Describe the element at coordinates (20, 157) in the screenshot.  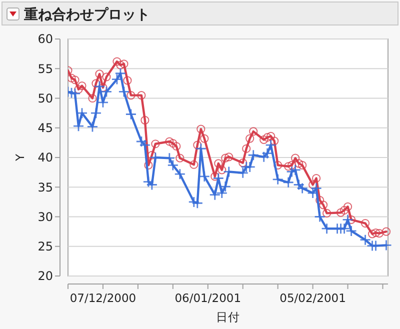
I see `y-axis-title: Y` at that location.